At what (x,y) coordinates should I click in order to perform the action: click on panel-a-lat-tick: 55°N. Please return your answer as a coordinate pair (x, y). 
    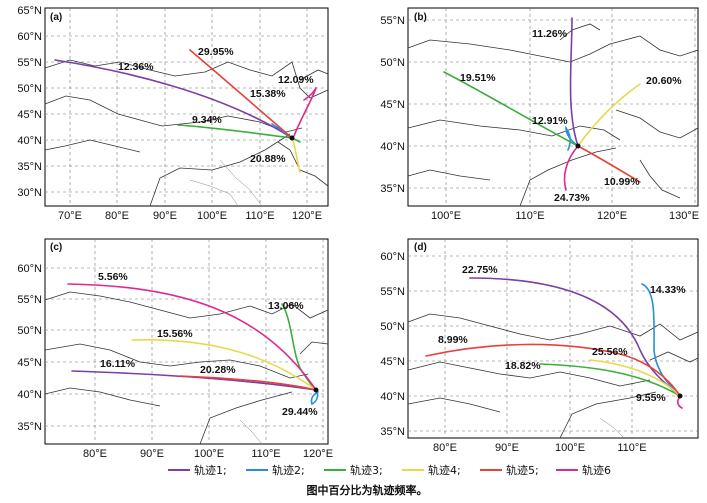
    Looking at the image, I should click on (29, 63).